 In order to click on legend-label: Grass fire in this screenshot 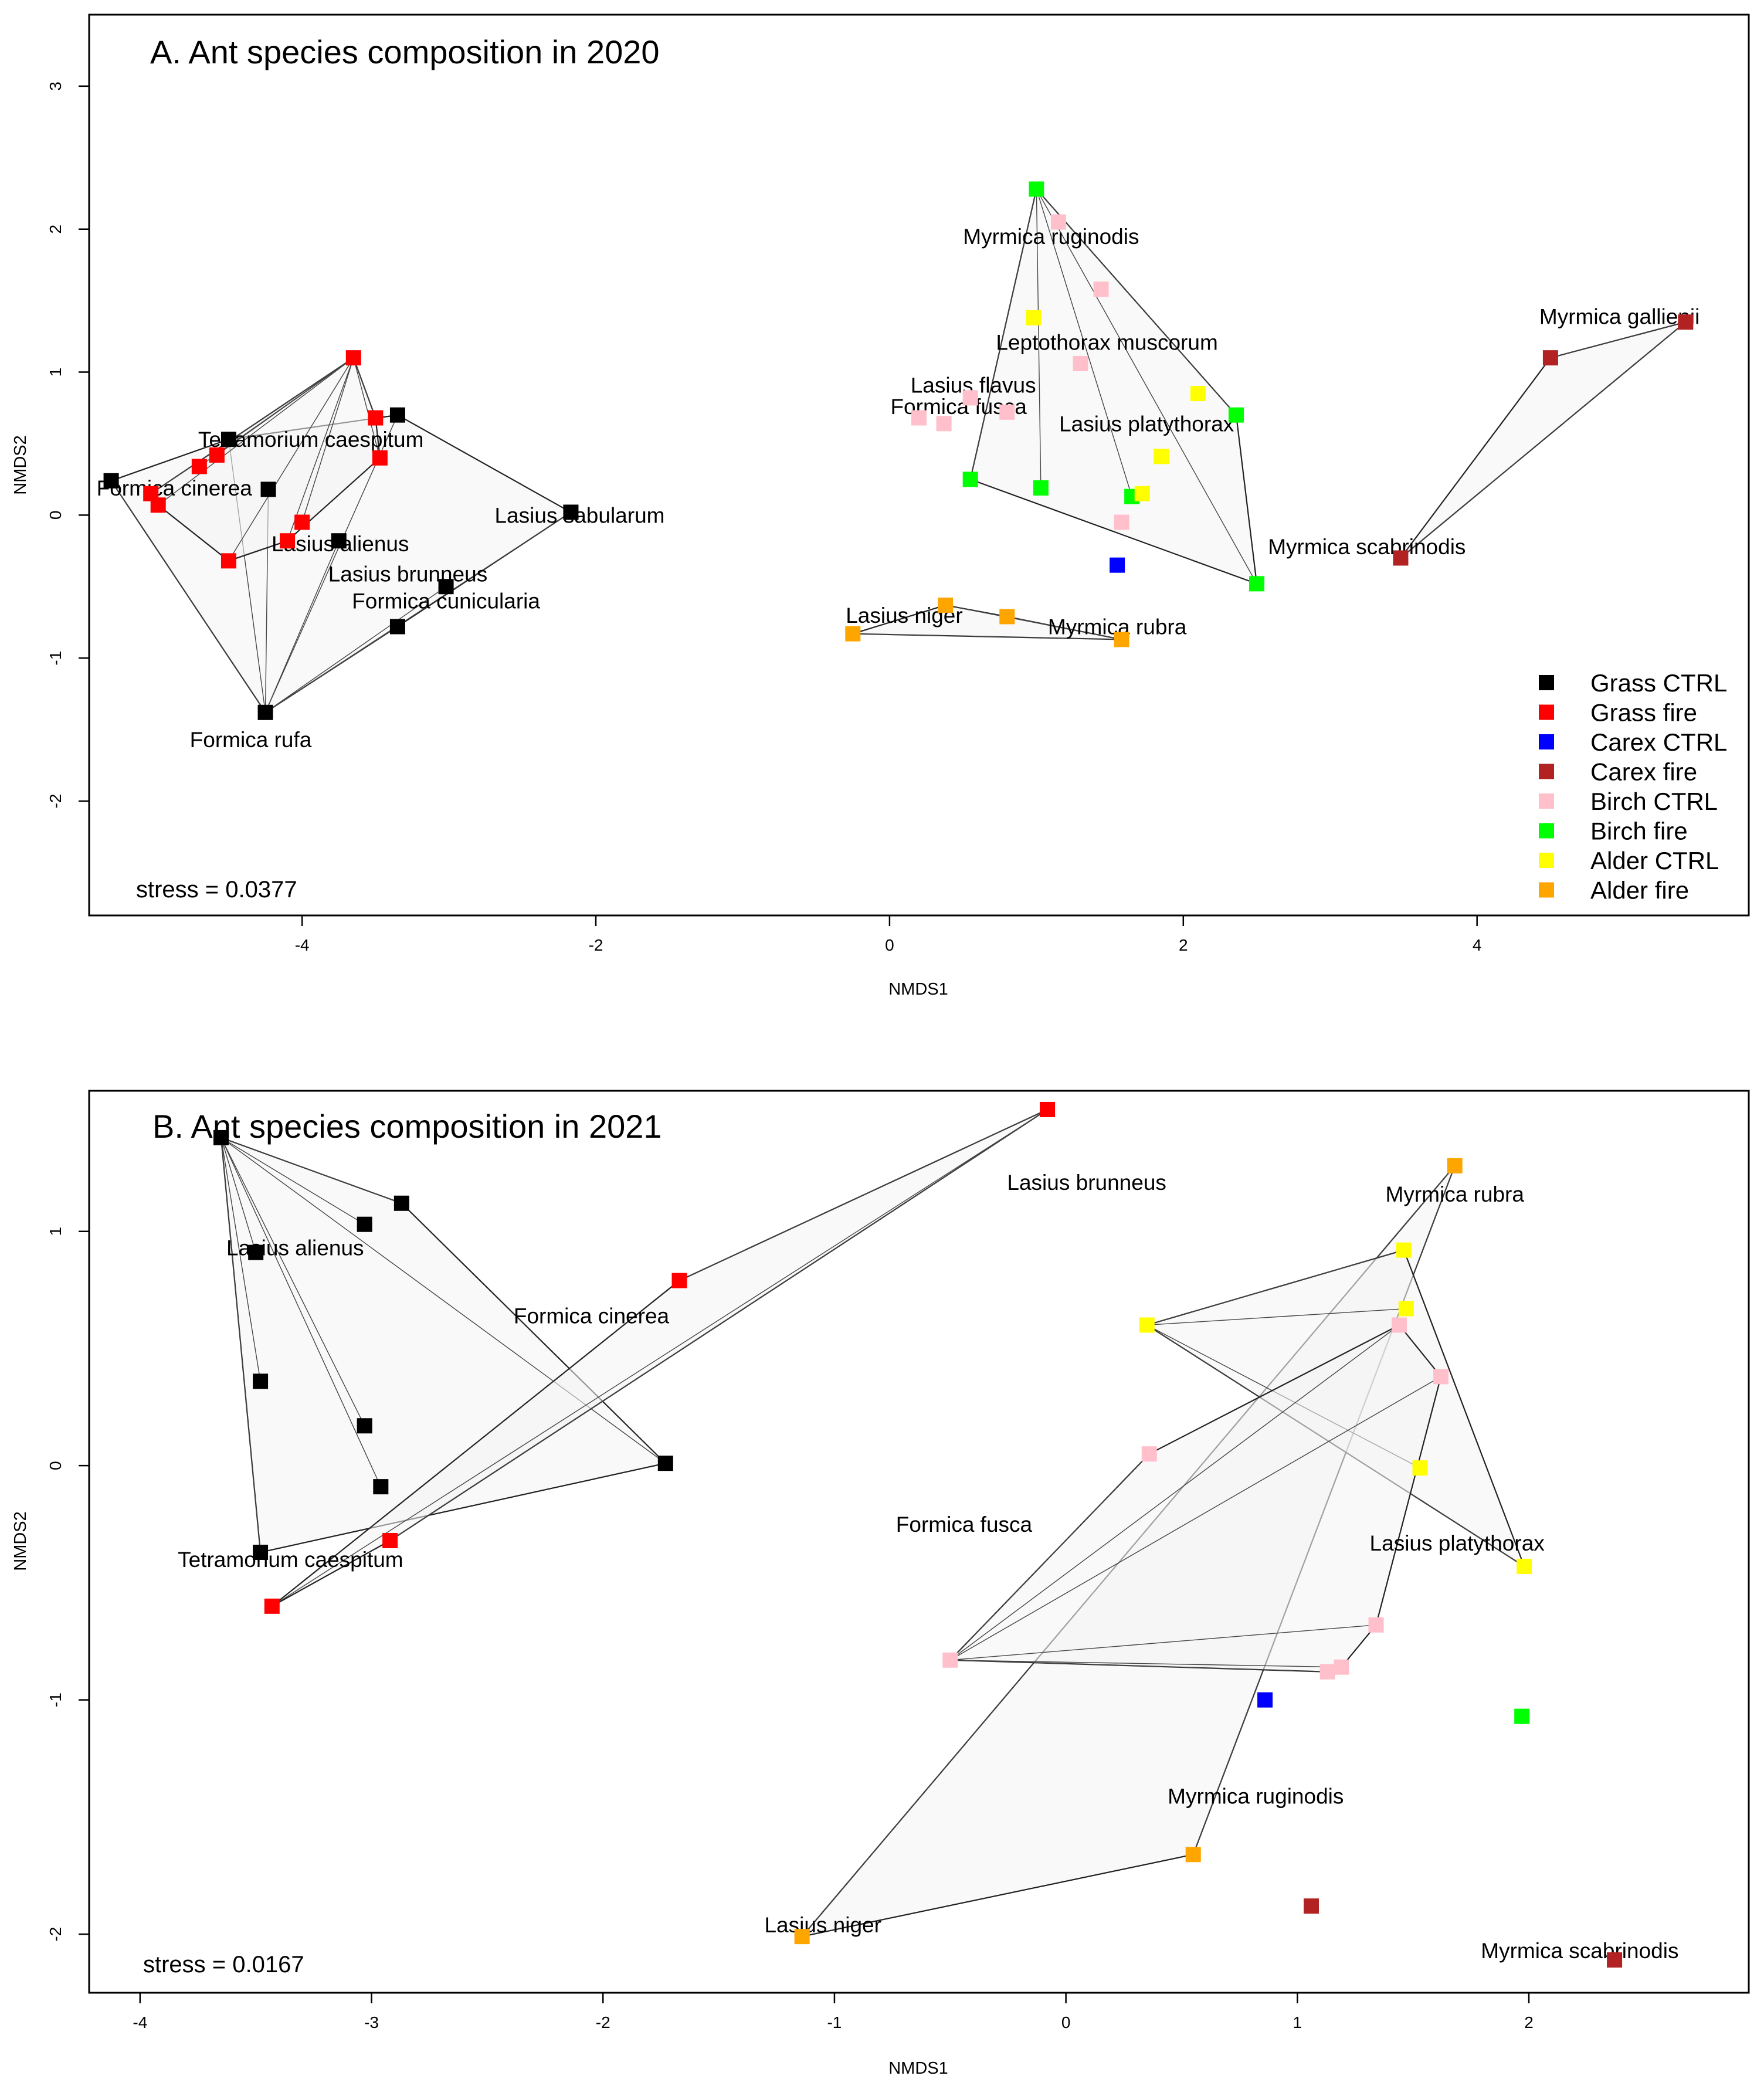, I will do `click(1643, 713)`.